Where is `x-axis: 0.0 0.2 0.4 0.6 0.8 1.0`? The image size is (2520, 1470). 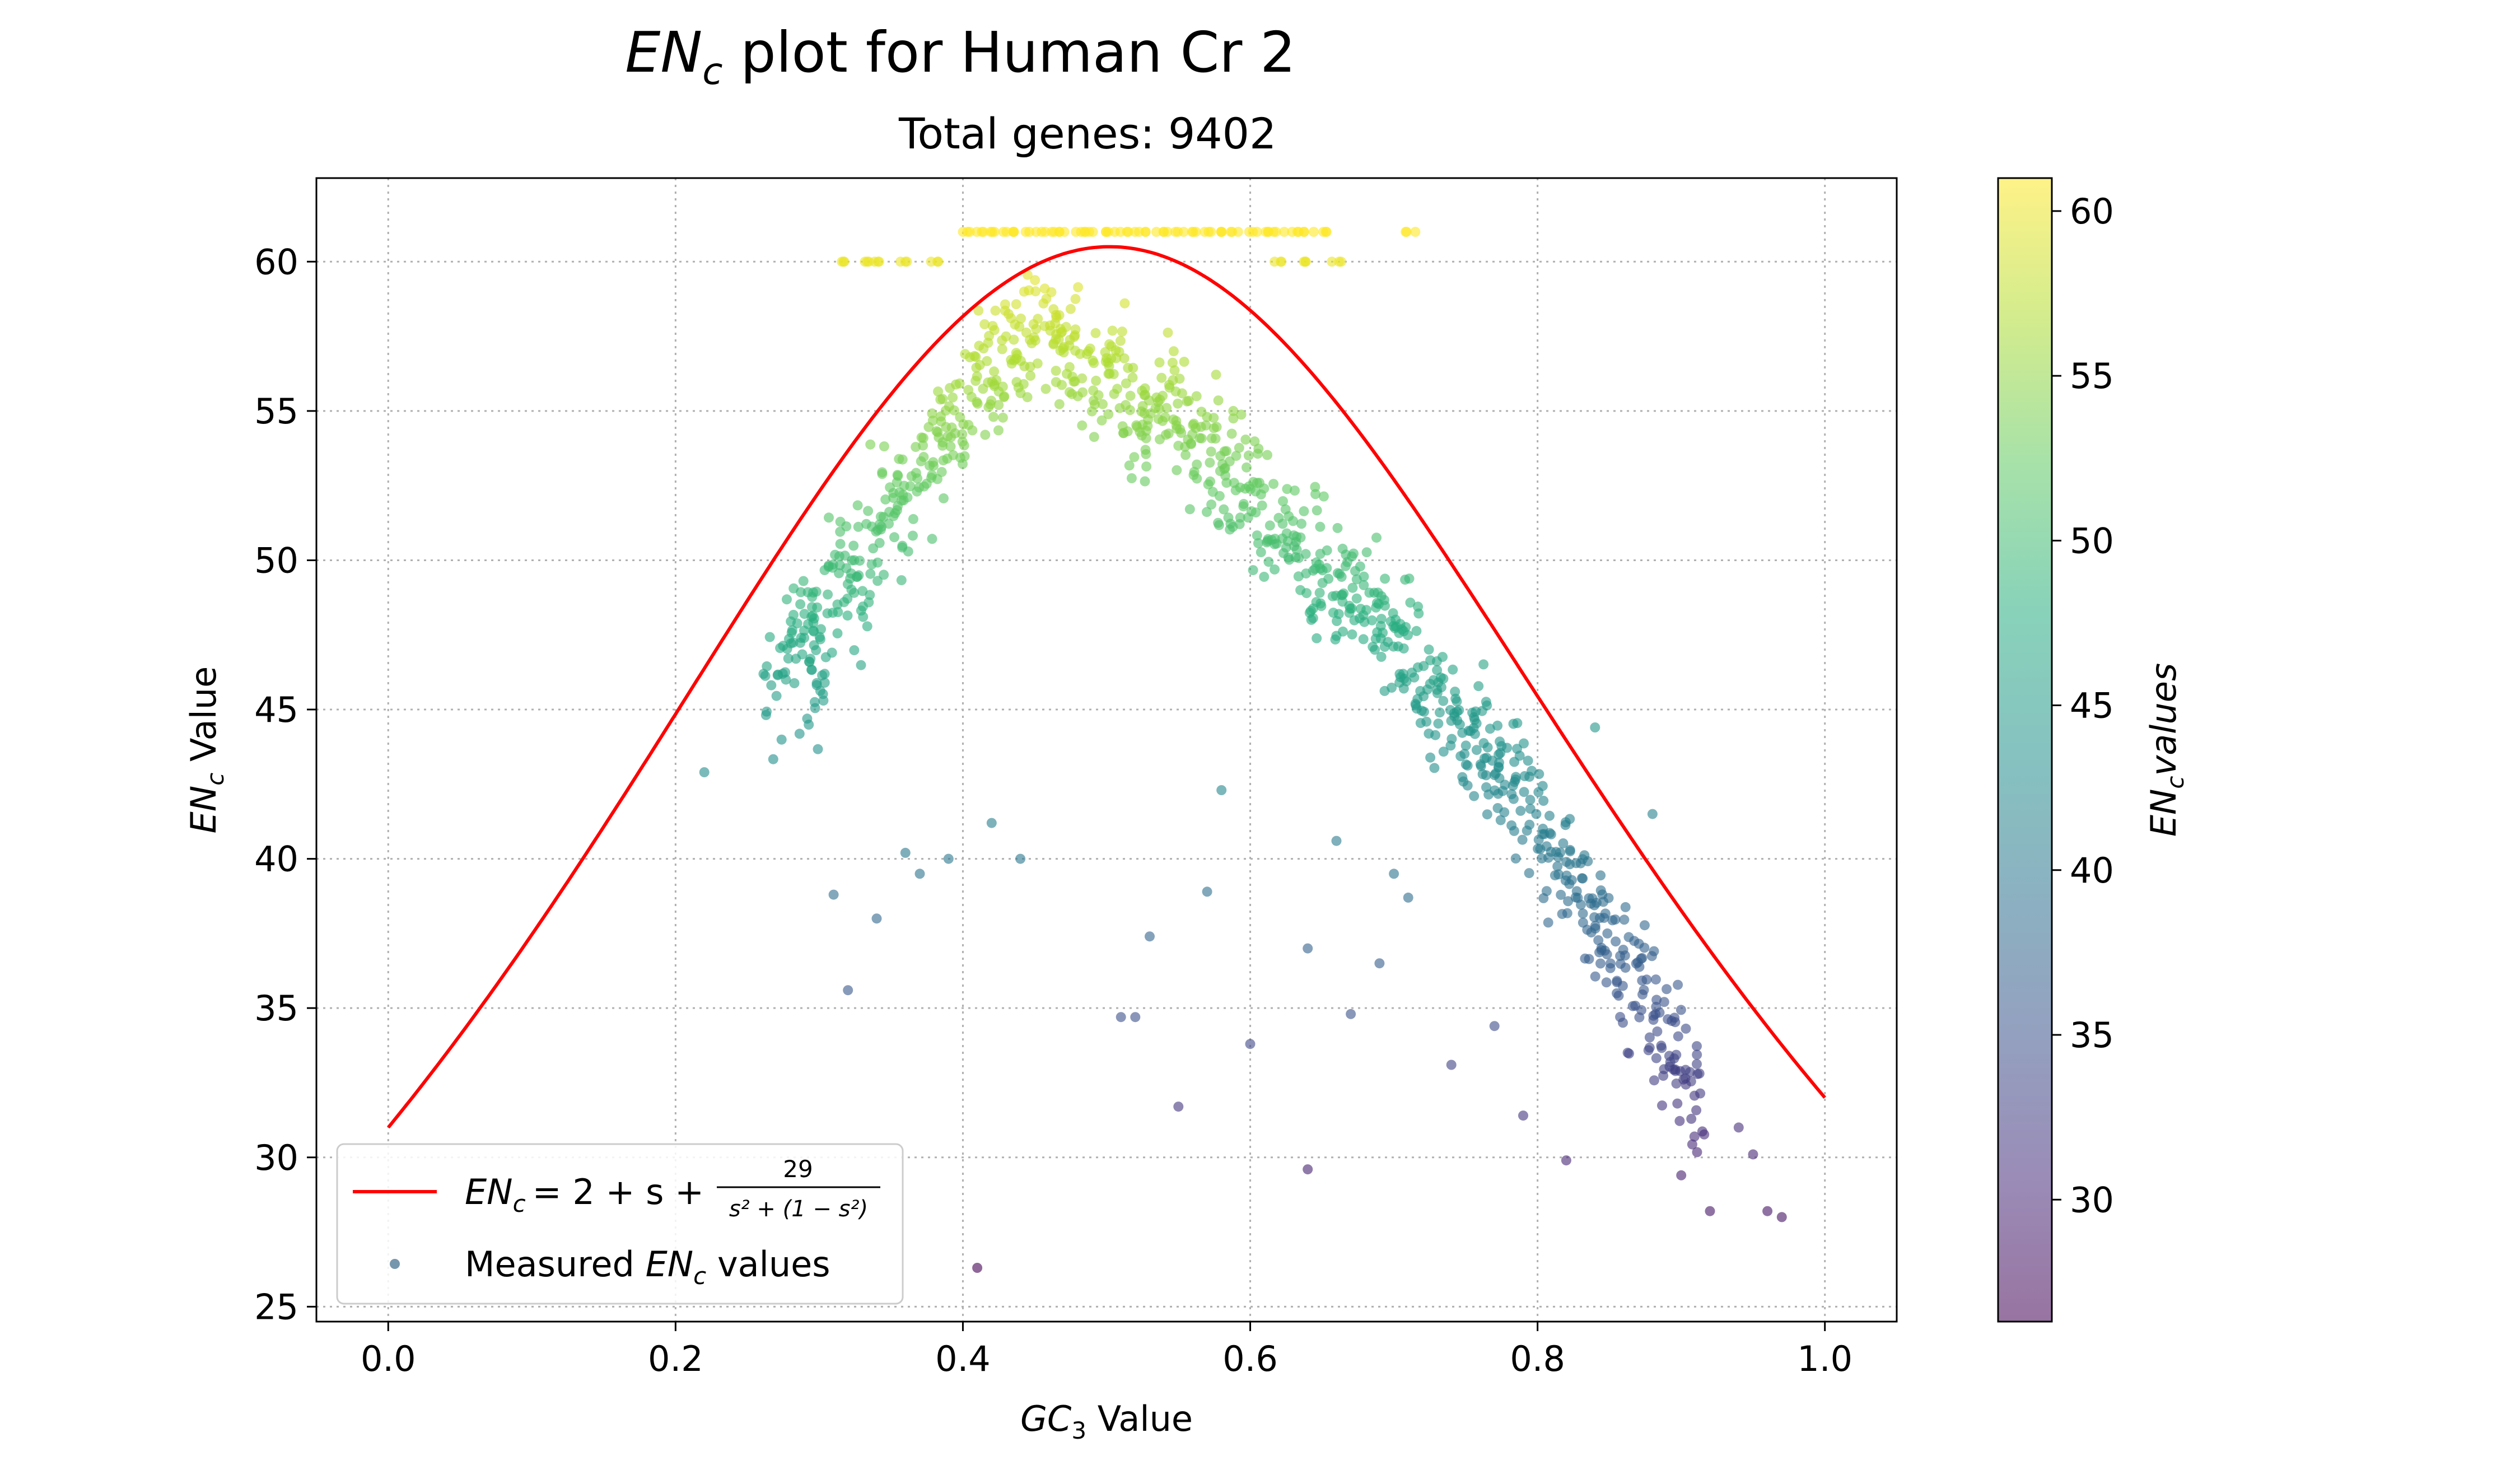 x-axis: 0.0 0.2 0.4 0.6 0.8 1.0 is located at coordinates (1107, 1351).